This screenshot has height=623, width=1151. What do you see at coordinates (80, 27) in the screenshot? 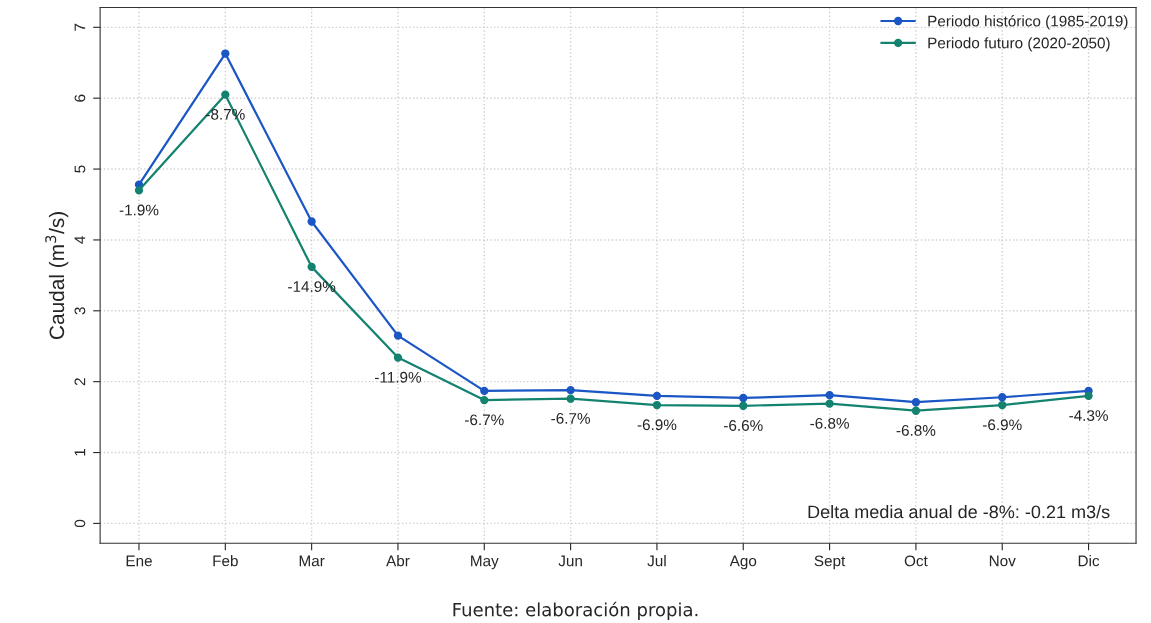
I see `y-tick-label: 7` at bounding box center [80, 27].